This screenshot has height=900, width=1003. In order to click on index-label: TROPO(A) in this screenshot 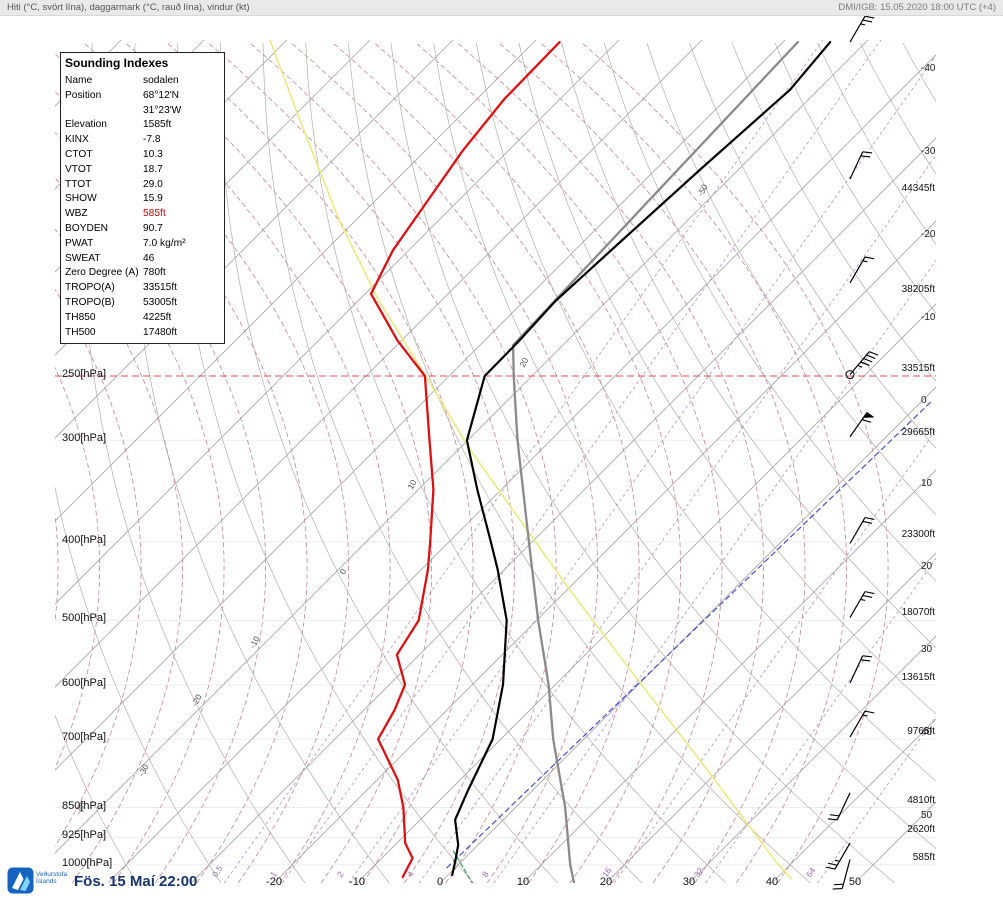, I will do `click(90, 288)`.